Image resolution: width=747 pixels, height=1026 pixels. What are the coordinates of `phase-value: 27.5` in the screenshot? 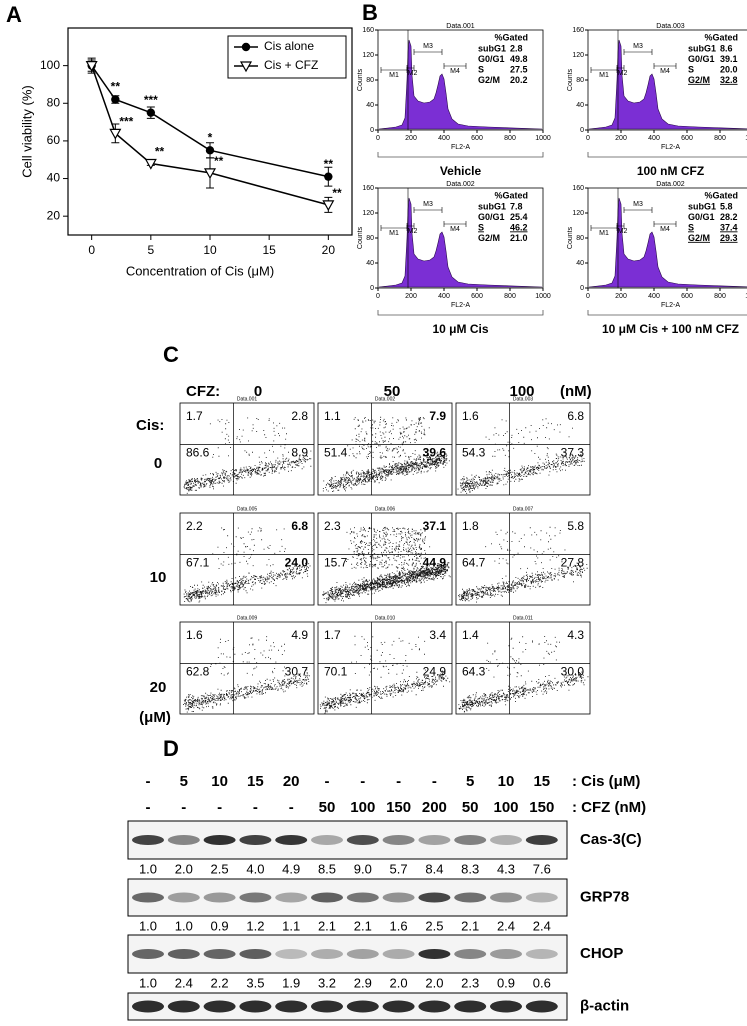 It's located at (519, 69).